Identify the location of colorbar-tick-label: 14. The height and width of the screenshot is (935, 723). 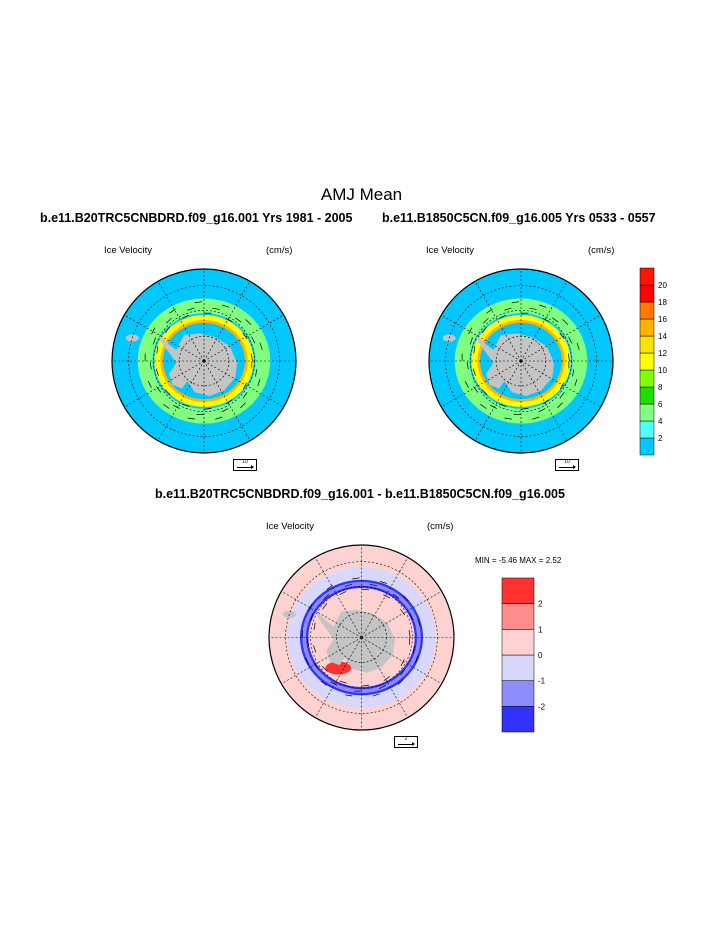
(662, 336).